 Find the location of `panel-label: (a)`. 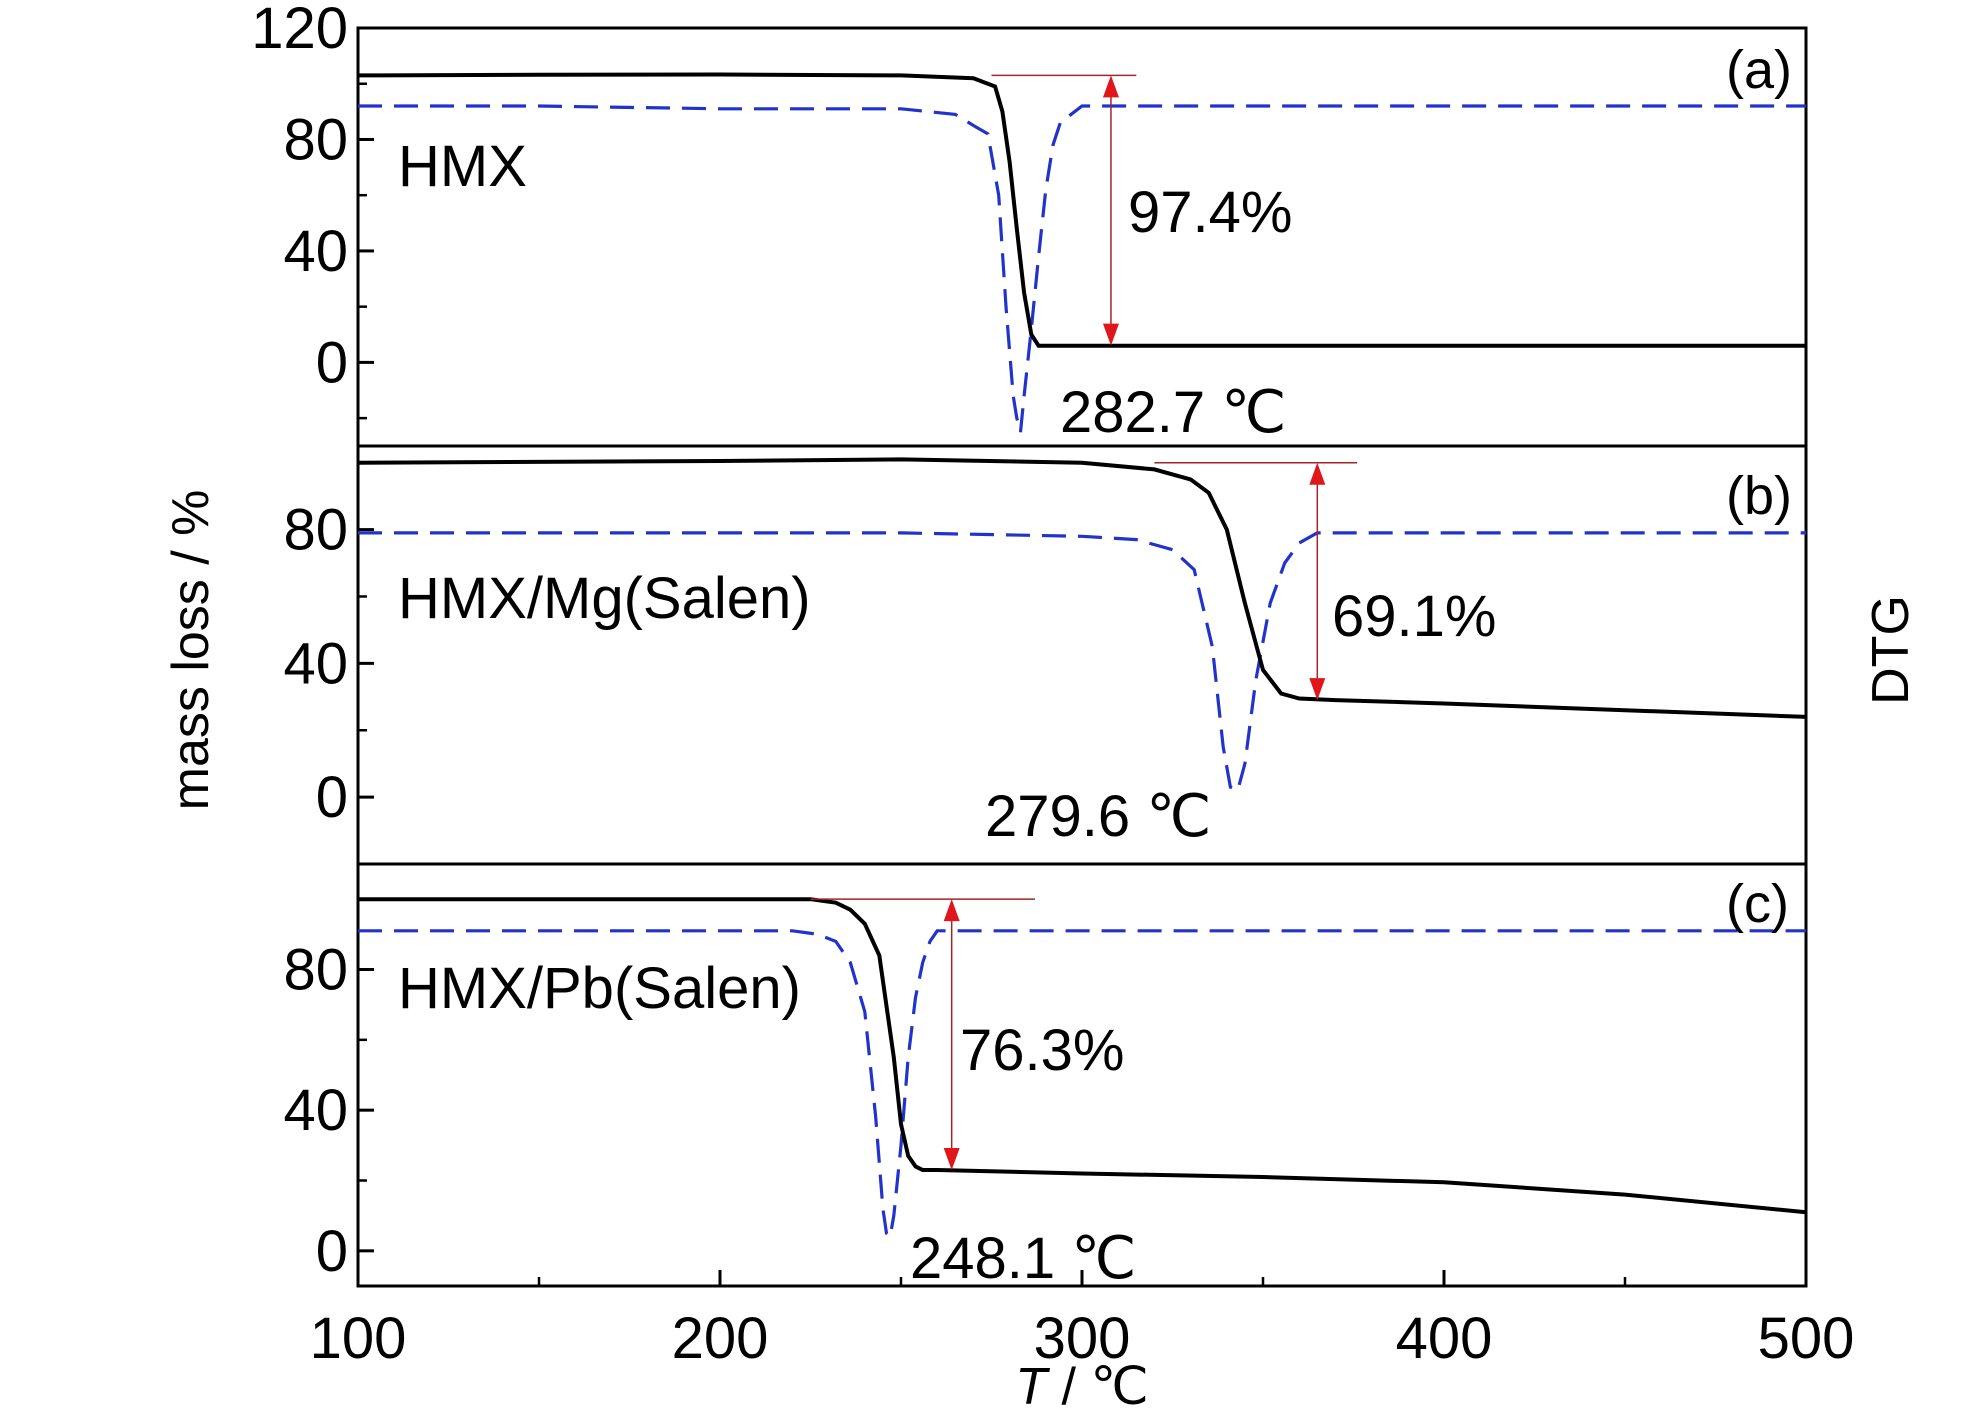

panel-label: (a) is located at coordinates (1759, 70).